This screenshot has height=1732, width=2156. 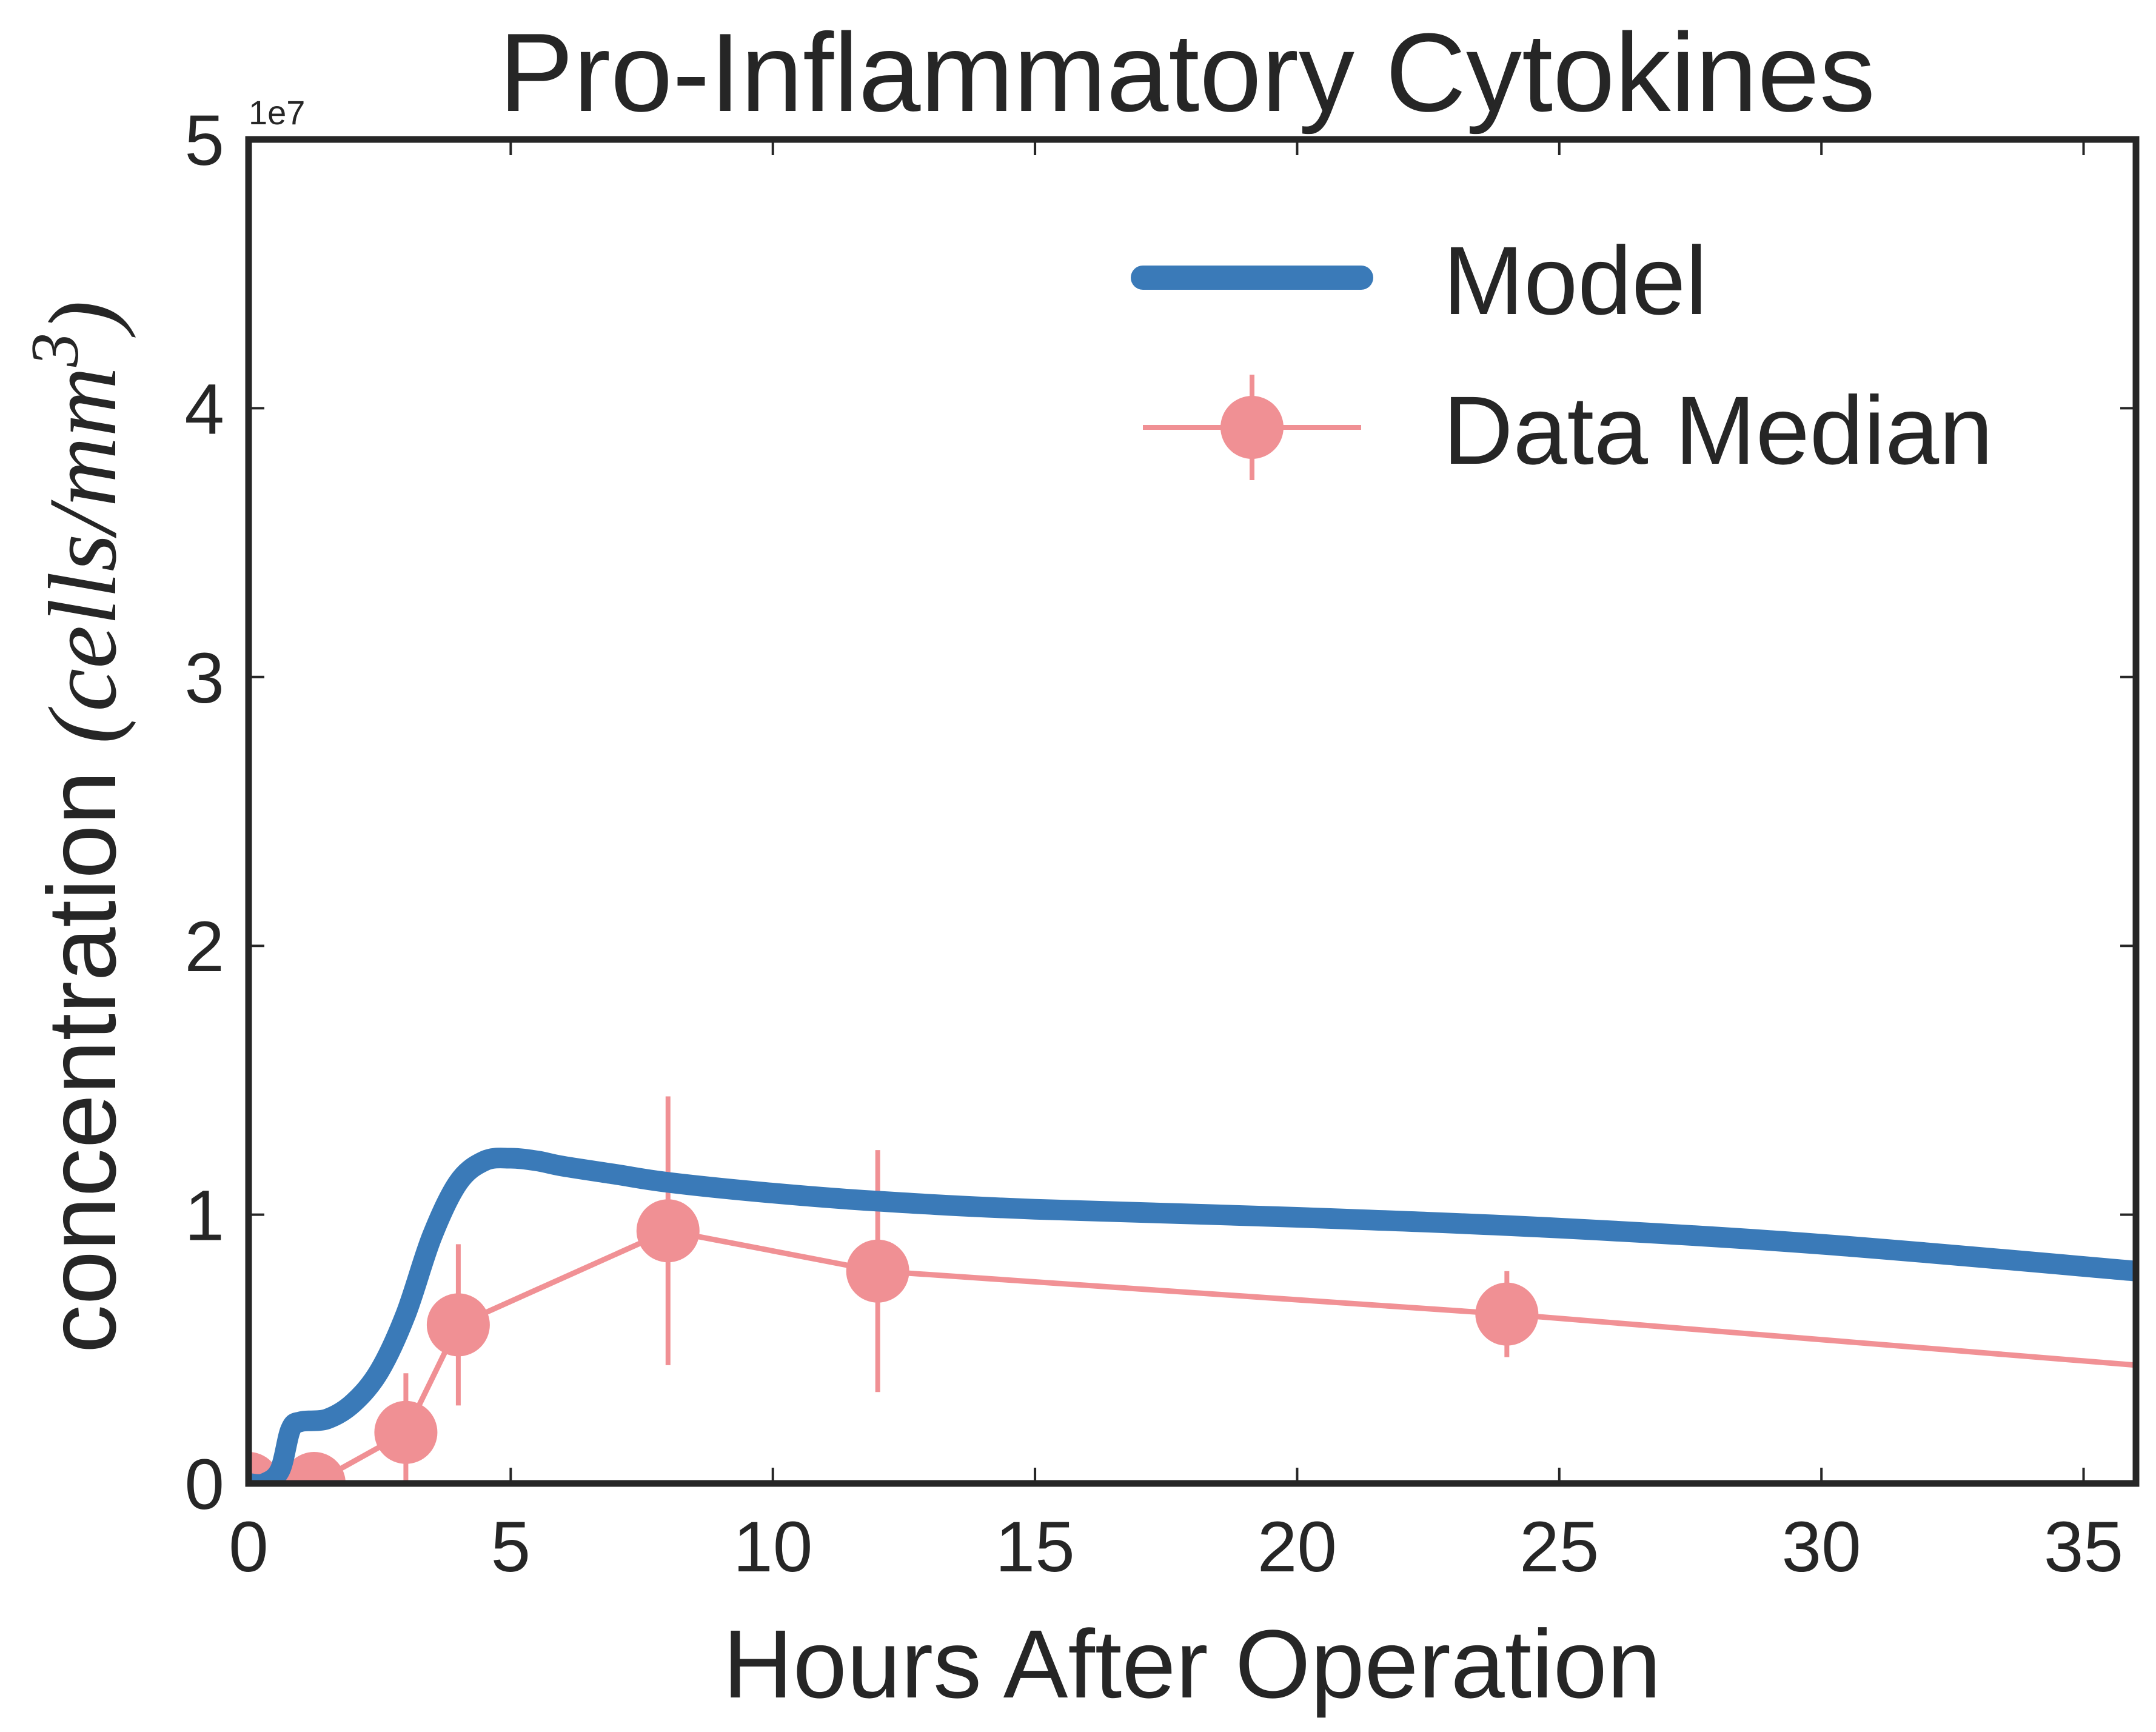 I want to click on legend-swatch-data-marker, so click(x=1252, y=427).